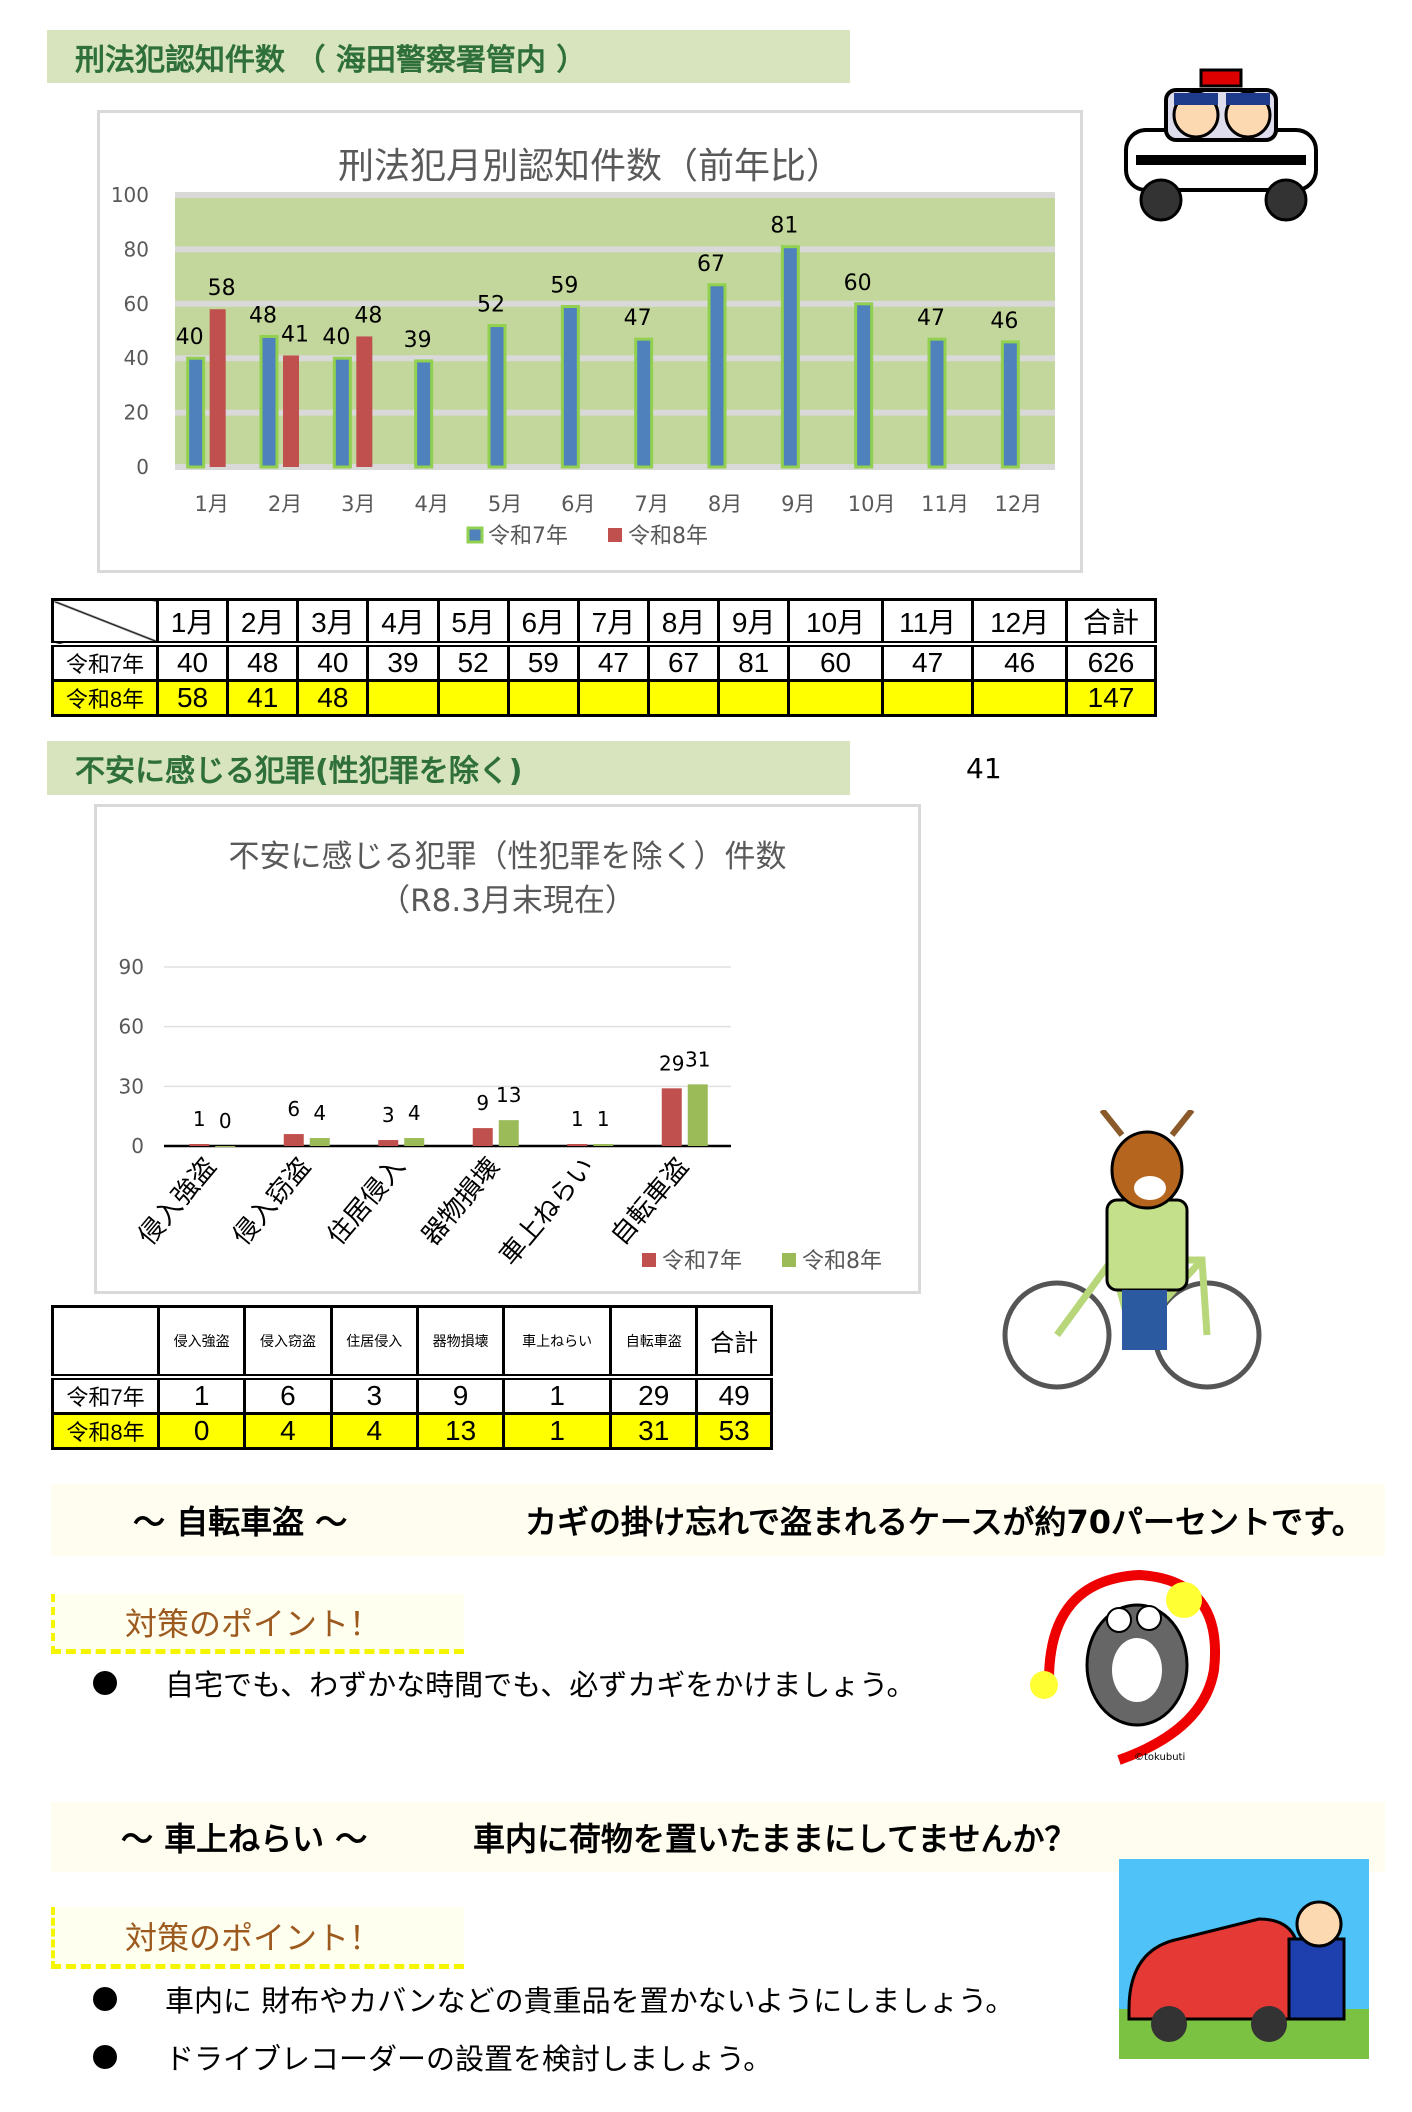 The width and height of the screenshot is (1412, 2112). I want to click on y-tick-label: 40, so click(136, 358).